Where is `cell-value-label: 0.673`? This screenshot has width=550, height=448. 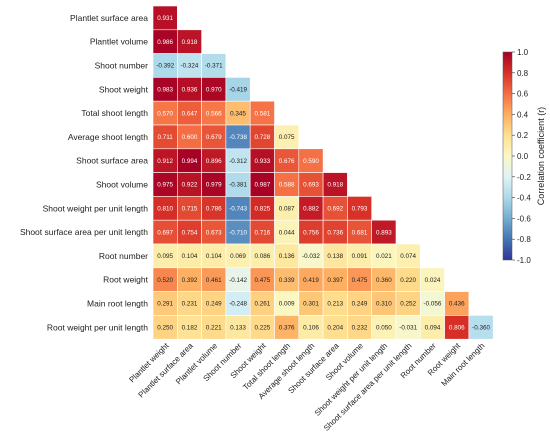
cell-value-label: 0.673 is located at coordinates (214, 232).